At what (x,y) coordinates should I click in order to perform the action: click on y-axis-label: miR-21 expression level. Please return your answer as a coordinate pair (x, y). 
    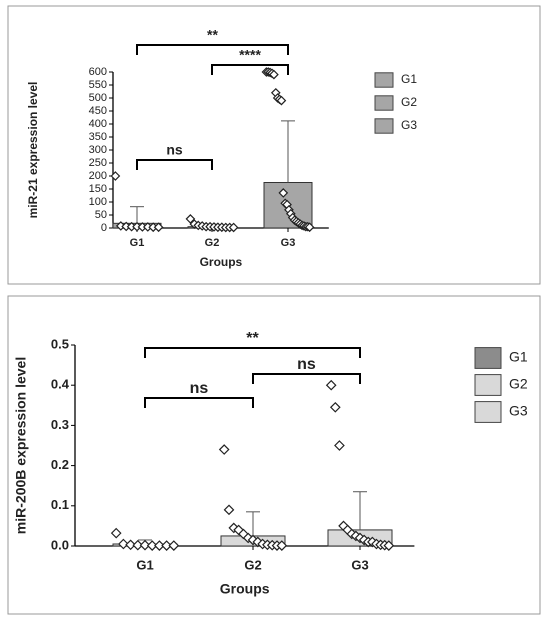
    Looking at the image, I should click on (33, 150).